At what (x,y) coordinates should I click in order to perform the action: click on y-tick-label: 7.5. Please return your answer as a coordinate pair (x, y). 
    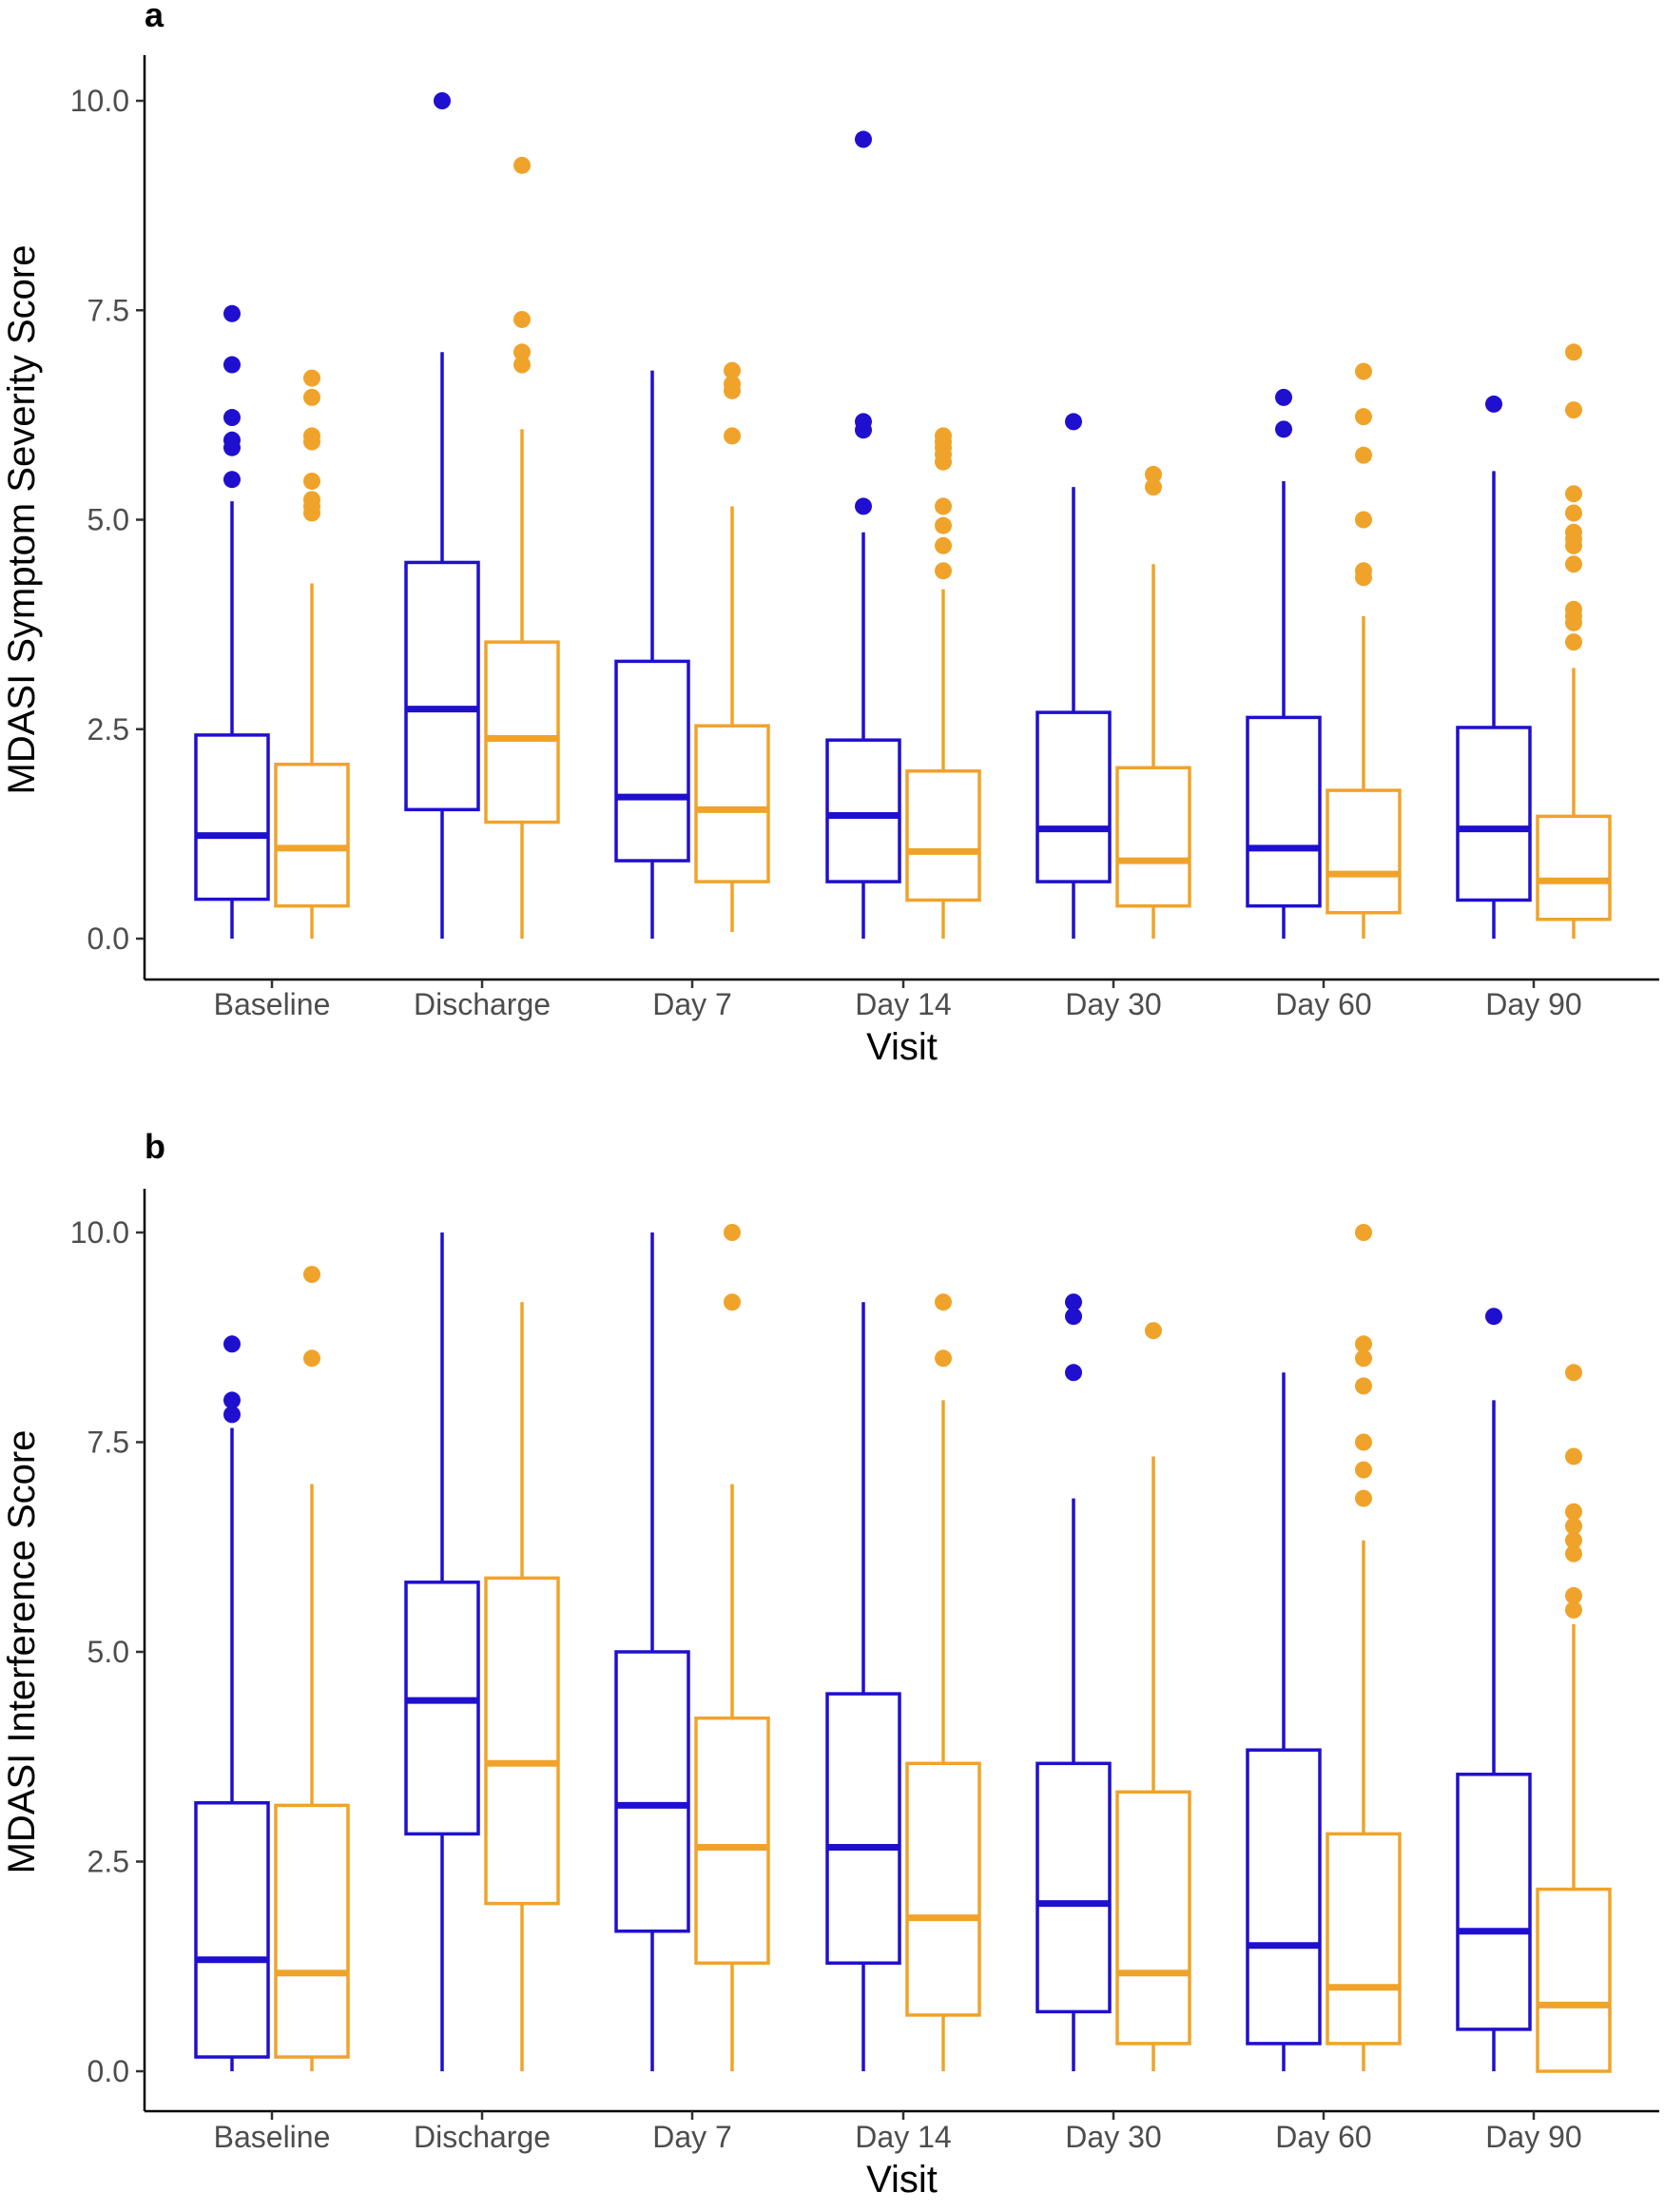
    Looking at the image, I should click on (108, 1443).